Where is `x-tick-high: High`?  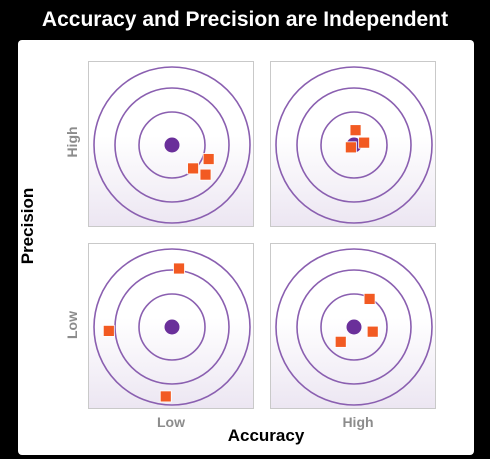
x-tick-high: High is located at coordinates (358, 422).